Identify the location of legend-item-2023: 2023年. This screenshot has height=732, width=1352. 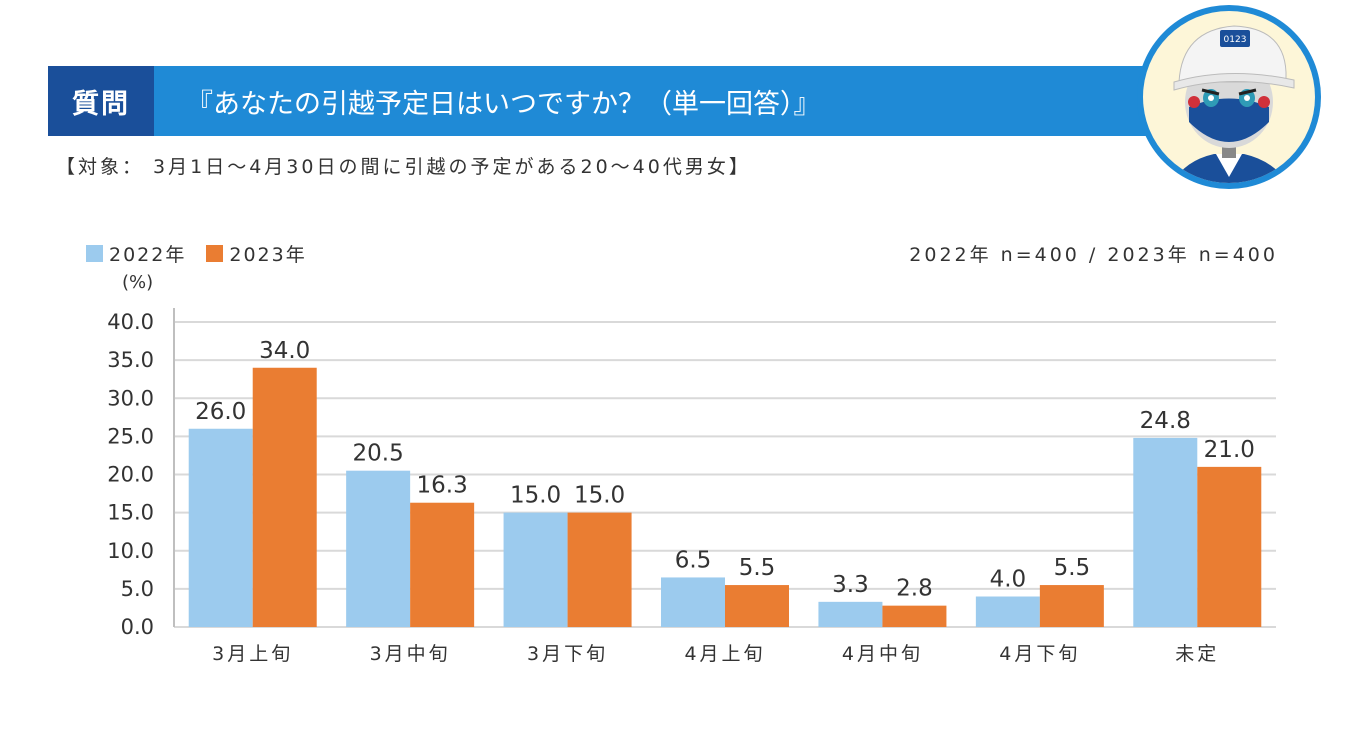
(256, 253).